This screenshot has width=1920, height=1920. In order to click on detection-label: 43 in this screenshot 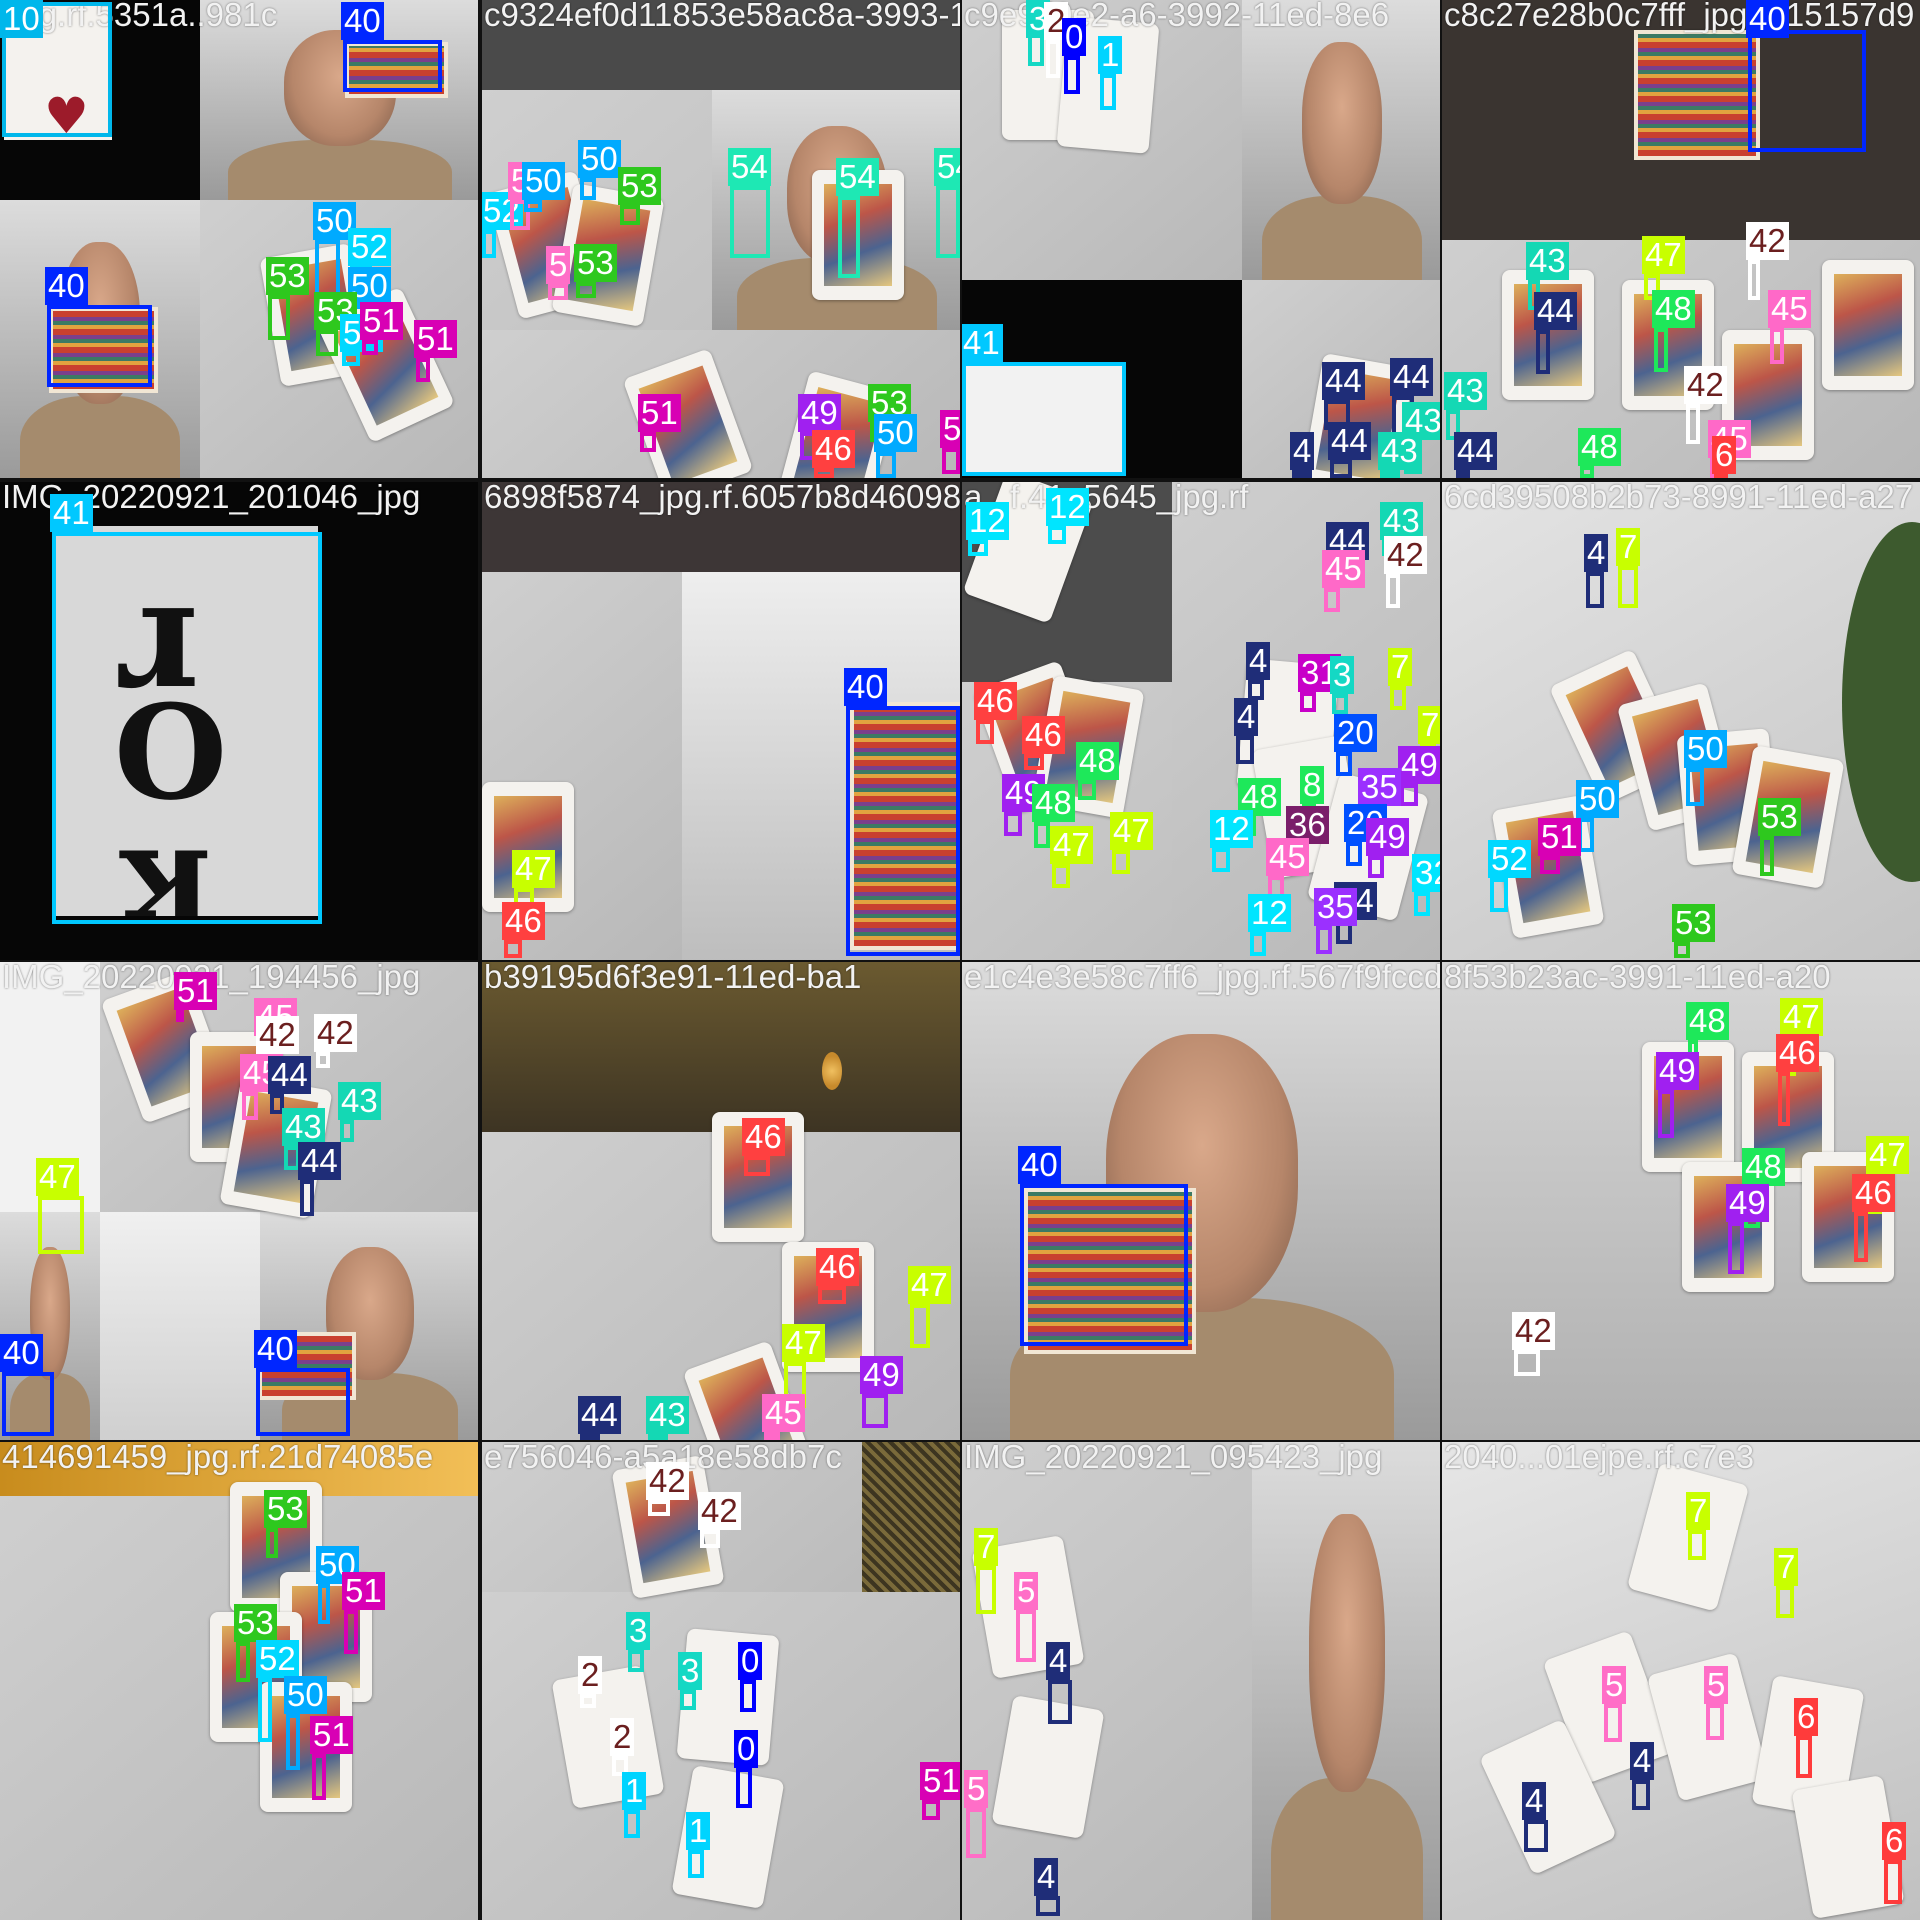, I will do `click(303, 1127)`.